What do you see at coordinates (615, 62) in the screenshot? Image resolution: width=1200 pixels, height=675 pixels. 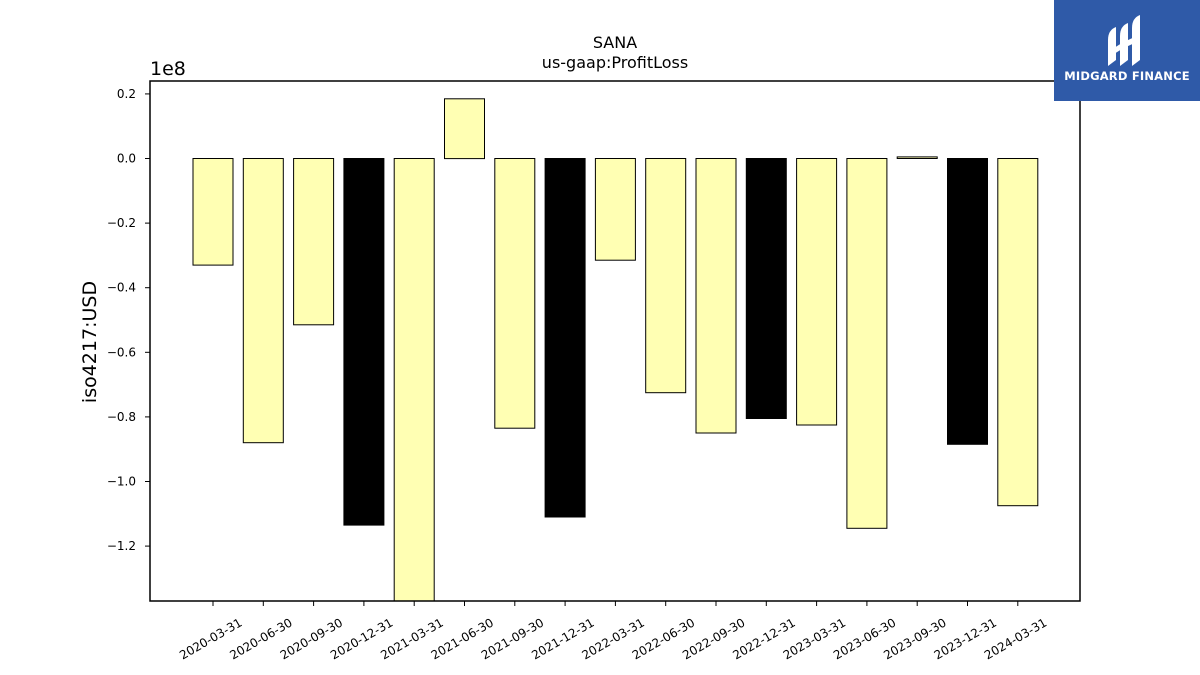 I see `chart-subtitle: us-gaap:ProfitLoss` at bounding box center [615, 62].